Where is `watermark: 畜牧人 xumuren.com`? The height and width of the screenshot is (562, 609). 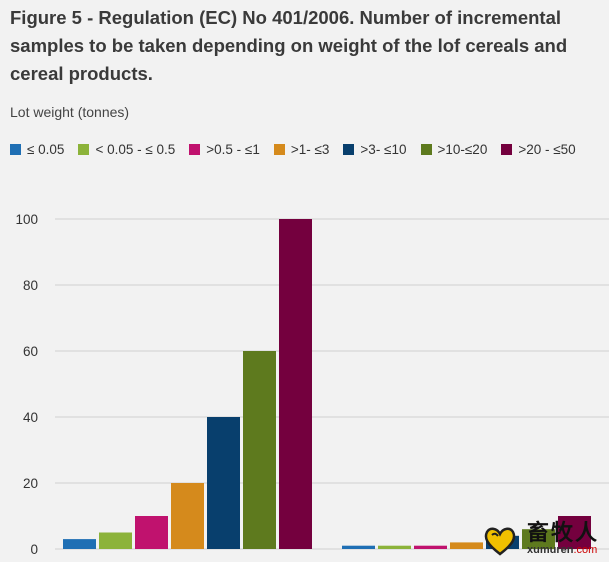
watermark: 畜牧人 xumuren.com is located at coordinates (541, 539).